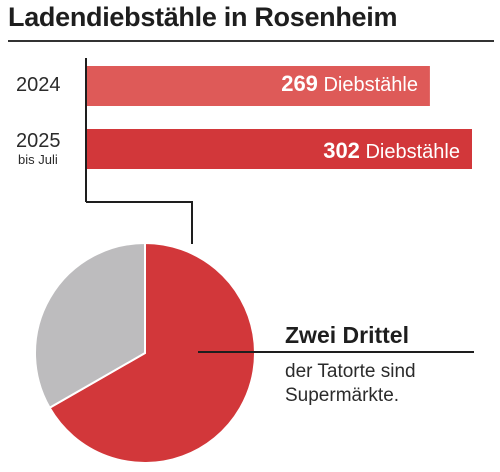 The width and height of the screenshot is (500, 472). What do you see at coordinates (38, 141) in the screenshot?
I see `year-label-2025: 2025` at bounding box center [38, 141].